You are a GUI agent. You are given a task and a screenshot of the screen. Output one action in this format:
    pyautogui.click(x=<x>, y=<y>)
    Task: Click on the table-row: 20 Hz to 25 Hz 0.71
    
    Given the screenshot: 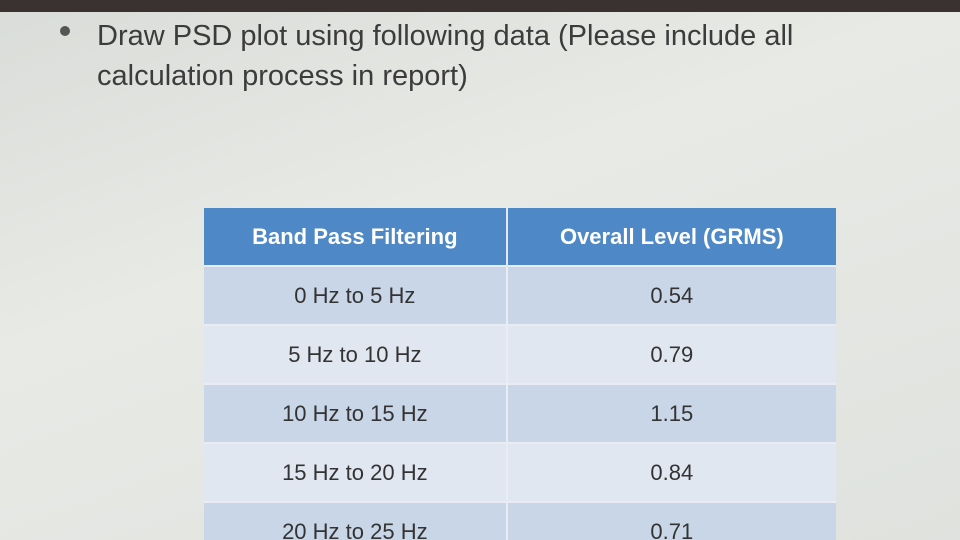 What is the action you would take?
    pyautogui.click(x=520, y=520)
    